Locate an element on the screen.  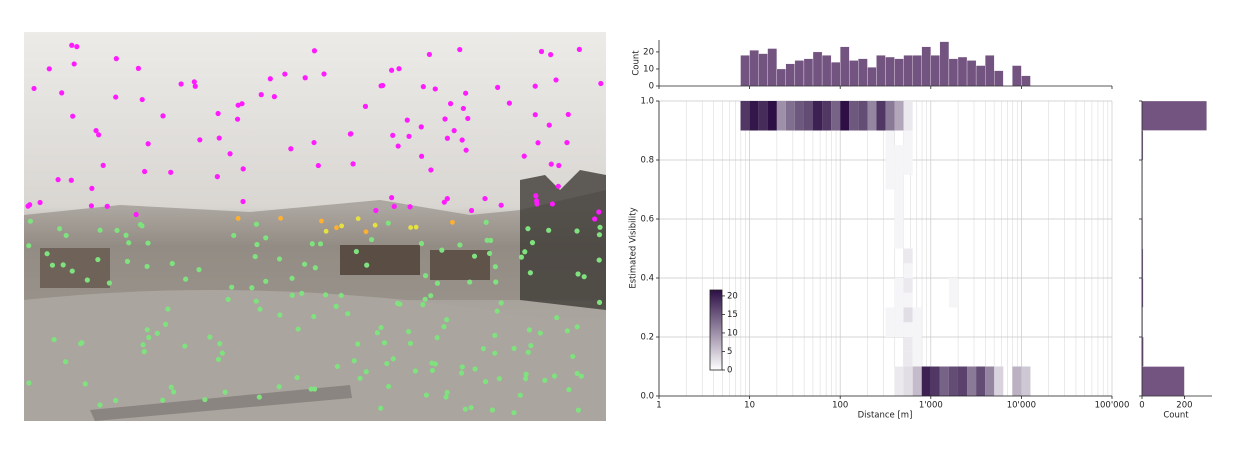
x-tick-label: 1'000 is located at coordinates (931, 406).